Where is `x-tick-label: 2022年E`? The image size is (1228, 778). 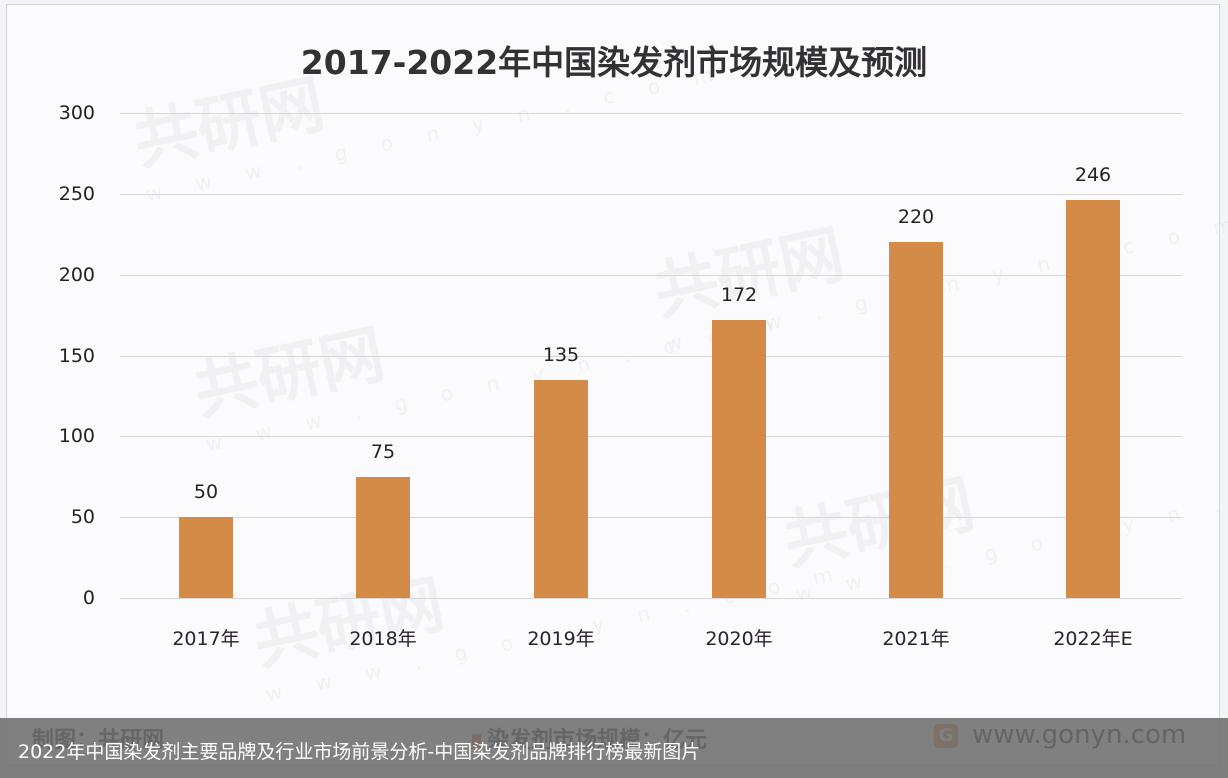 x-tick-label: 2022年E is located at coordinates (1093, 639).